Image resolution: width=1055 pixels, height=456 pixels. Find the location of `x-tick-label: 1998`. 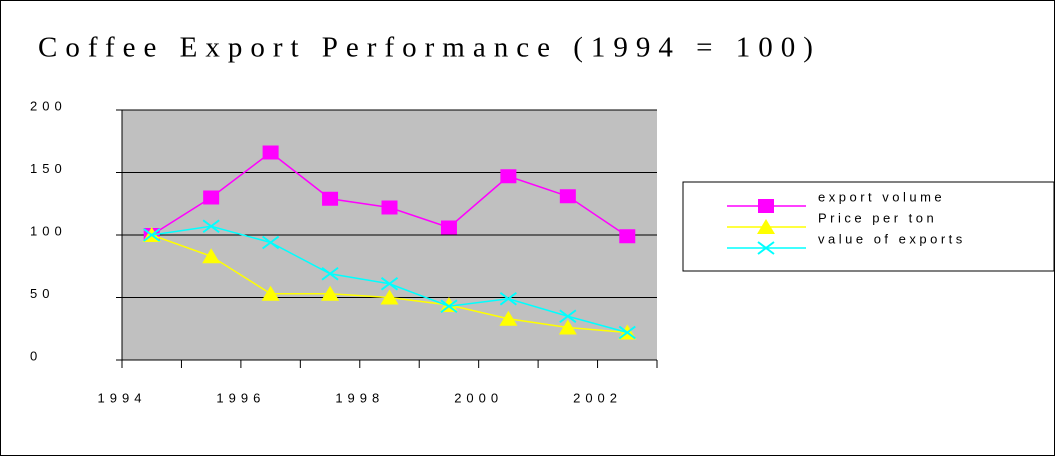

x-tick-label: 1998 is located at coordinates (359, 397).